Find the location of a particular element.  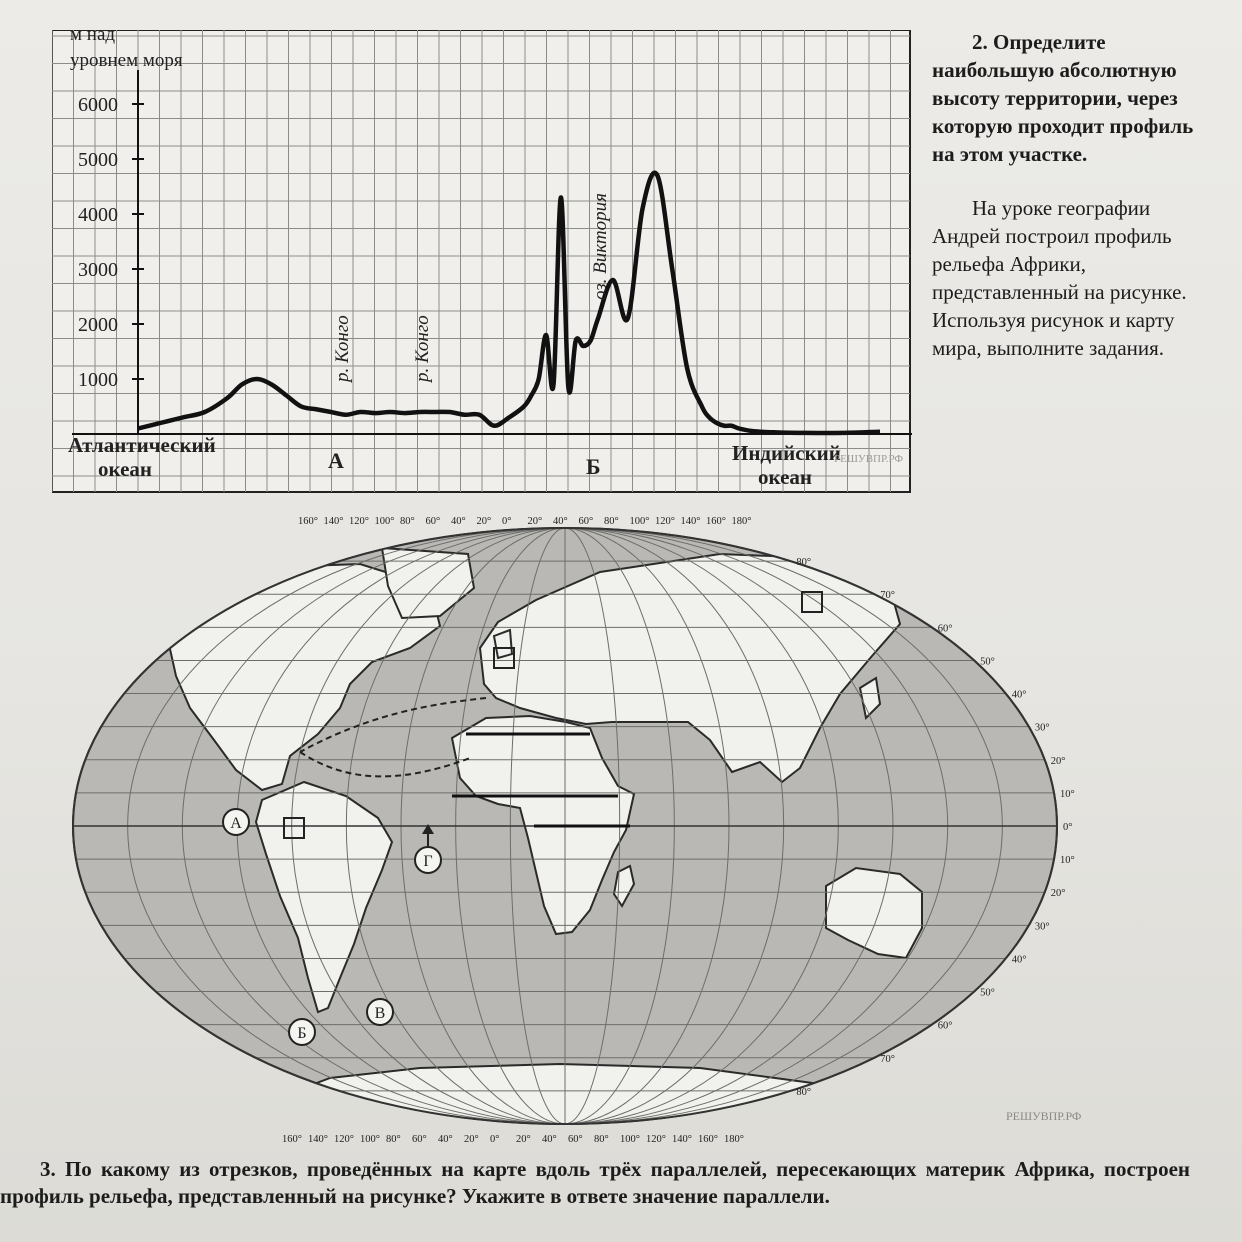

antarctica is located at coordinates (570, 1093).